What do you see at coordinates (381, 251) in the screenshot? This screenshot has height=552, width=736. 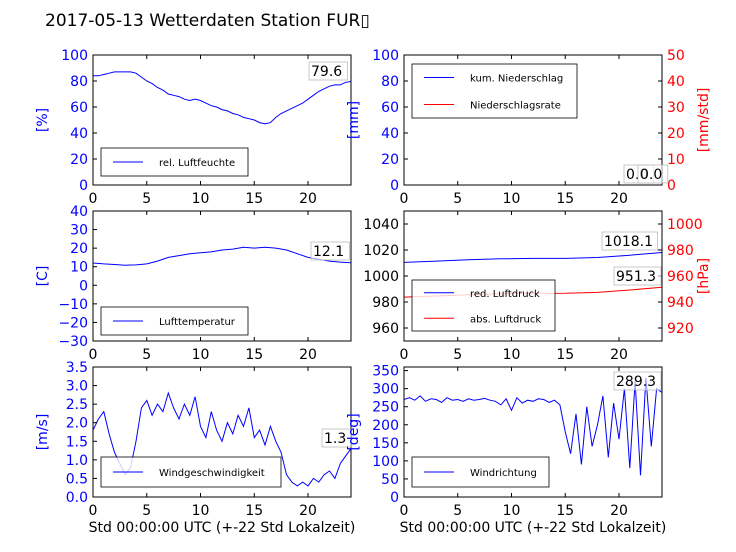 I see `y-tick-label: 1020` at bounding box center [381, 251].